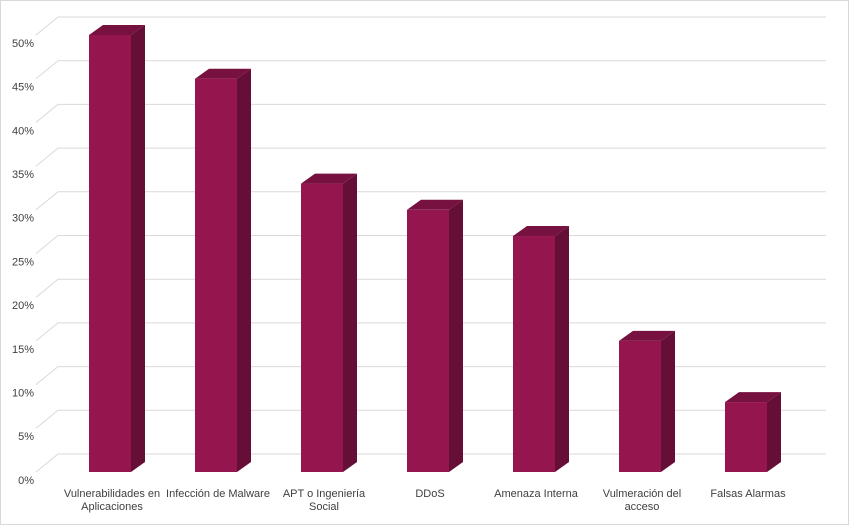  I want to click on y-tick-label: 35%, so click(23, 175).